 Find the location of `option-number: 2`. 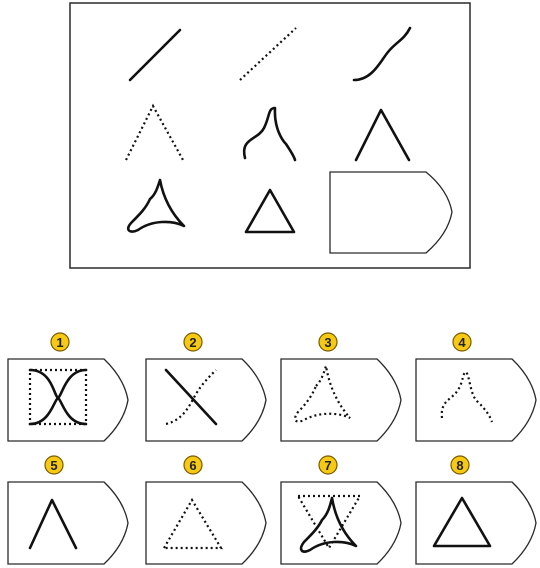

option-number: 2 is located at coordinates (192, 342).